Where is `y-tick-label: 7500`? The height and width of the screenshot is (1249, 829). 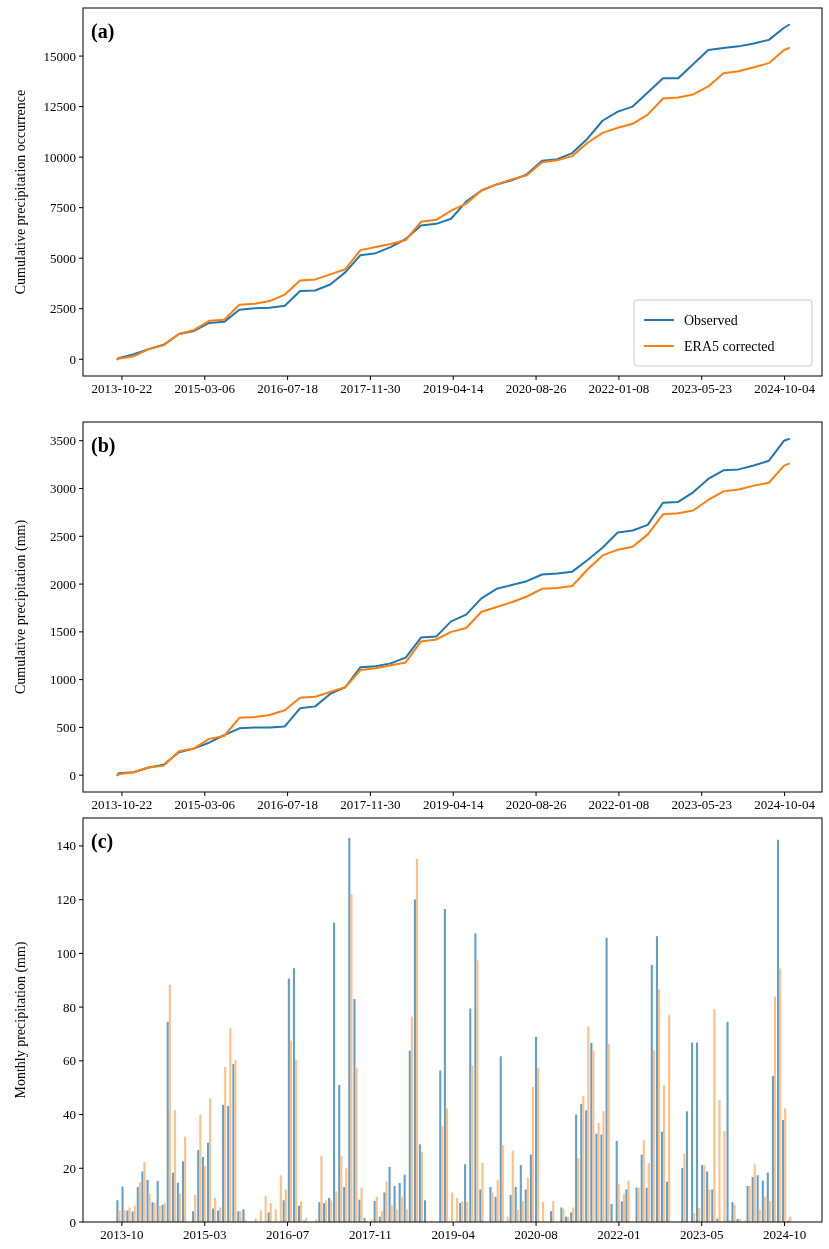 y-tick-label: 7500 is located at coordinates (63, 208).